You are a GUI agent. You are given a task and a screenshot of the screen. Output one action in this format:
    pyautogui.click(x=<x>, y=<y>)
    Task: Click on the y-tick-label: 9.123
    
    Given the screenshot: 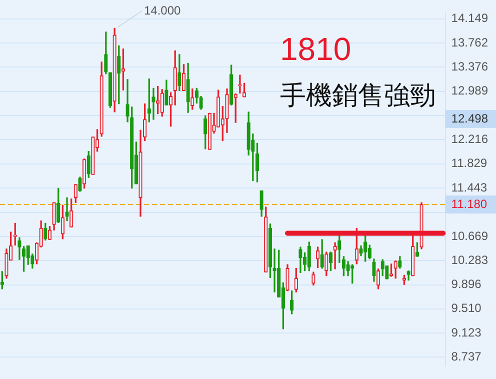 What is the action you would take?
    pyautogui.click(x=466, y=332)
    